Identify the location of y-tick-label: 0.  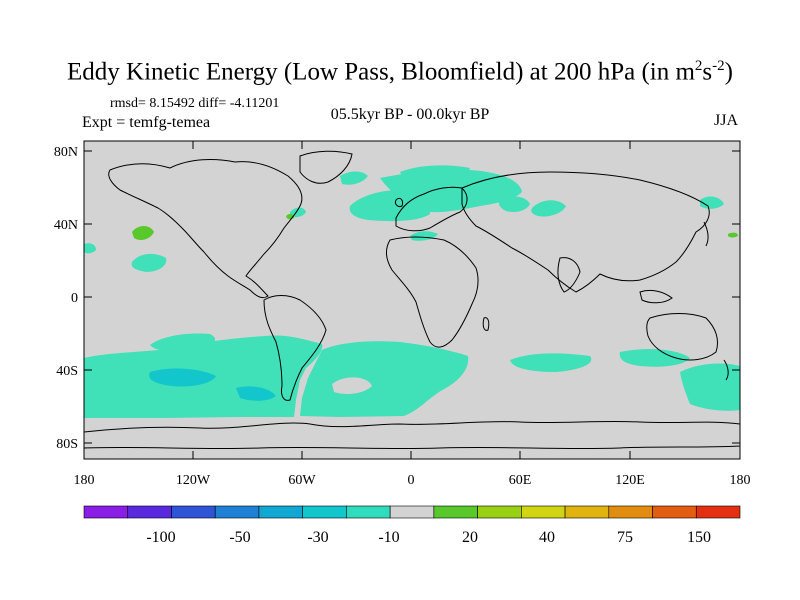
(74, 298).